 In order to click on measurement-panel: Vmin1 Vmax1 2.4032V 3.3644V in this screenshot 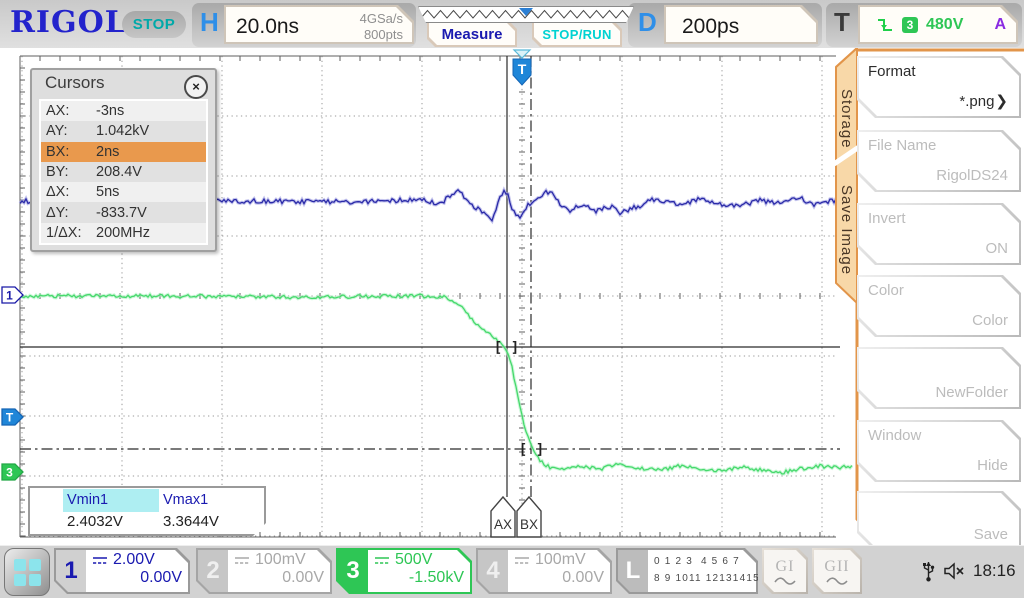, I will do `click(147, 511)`.